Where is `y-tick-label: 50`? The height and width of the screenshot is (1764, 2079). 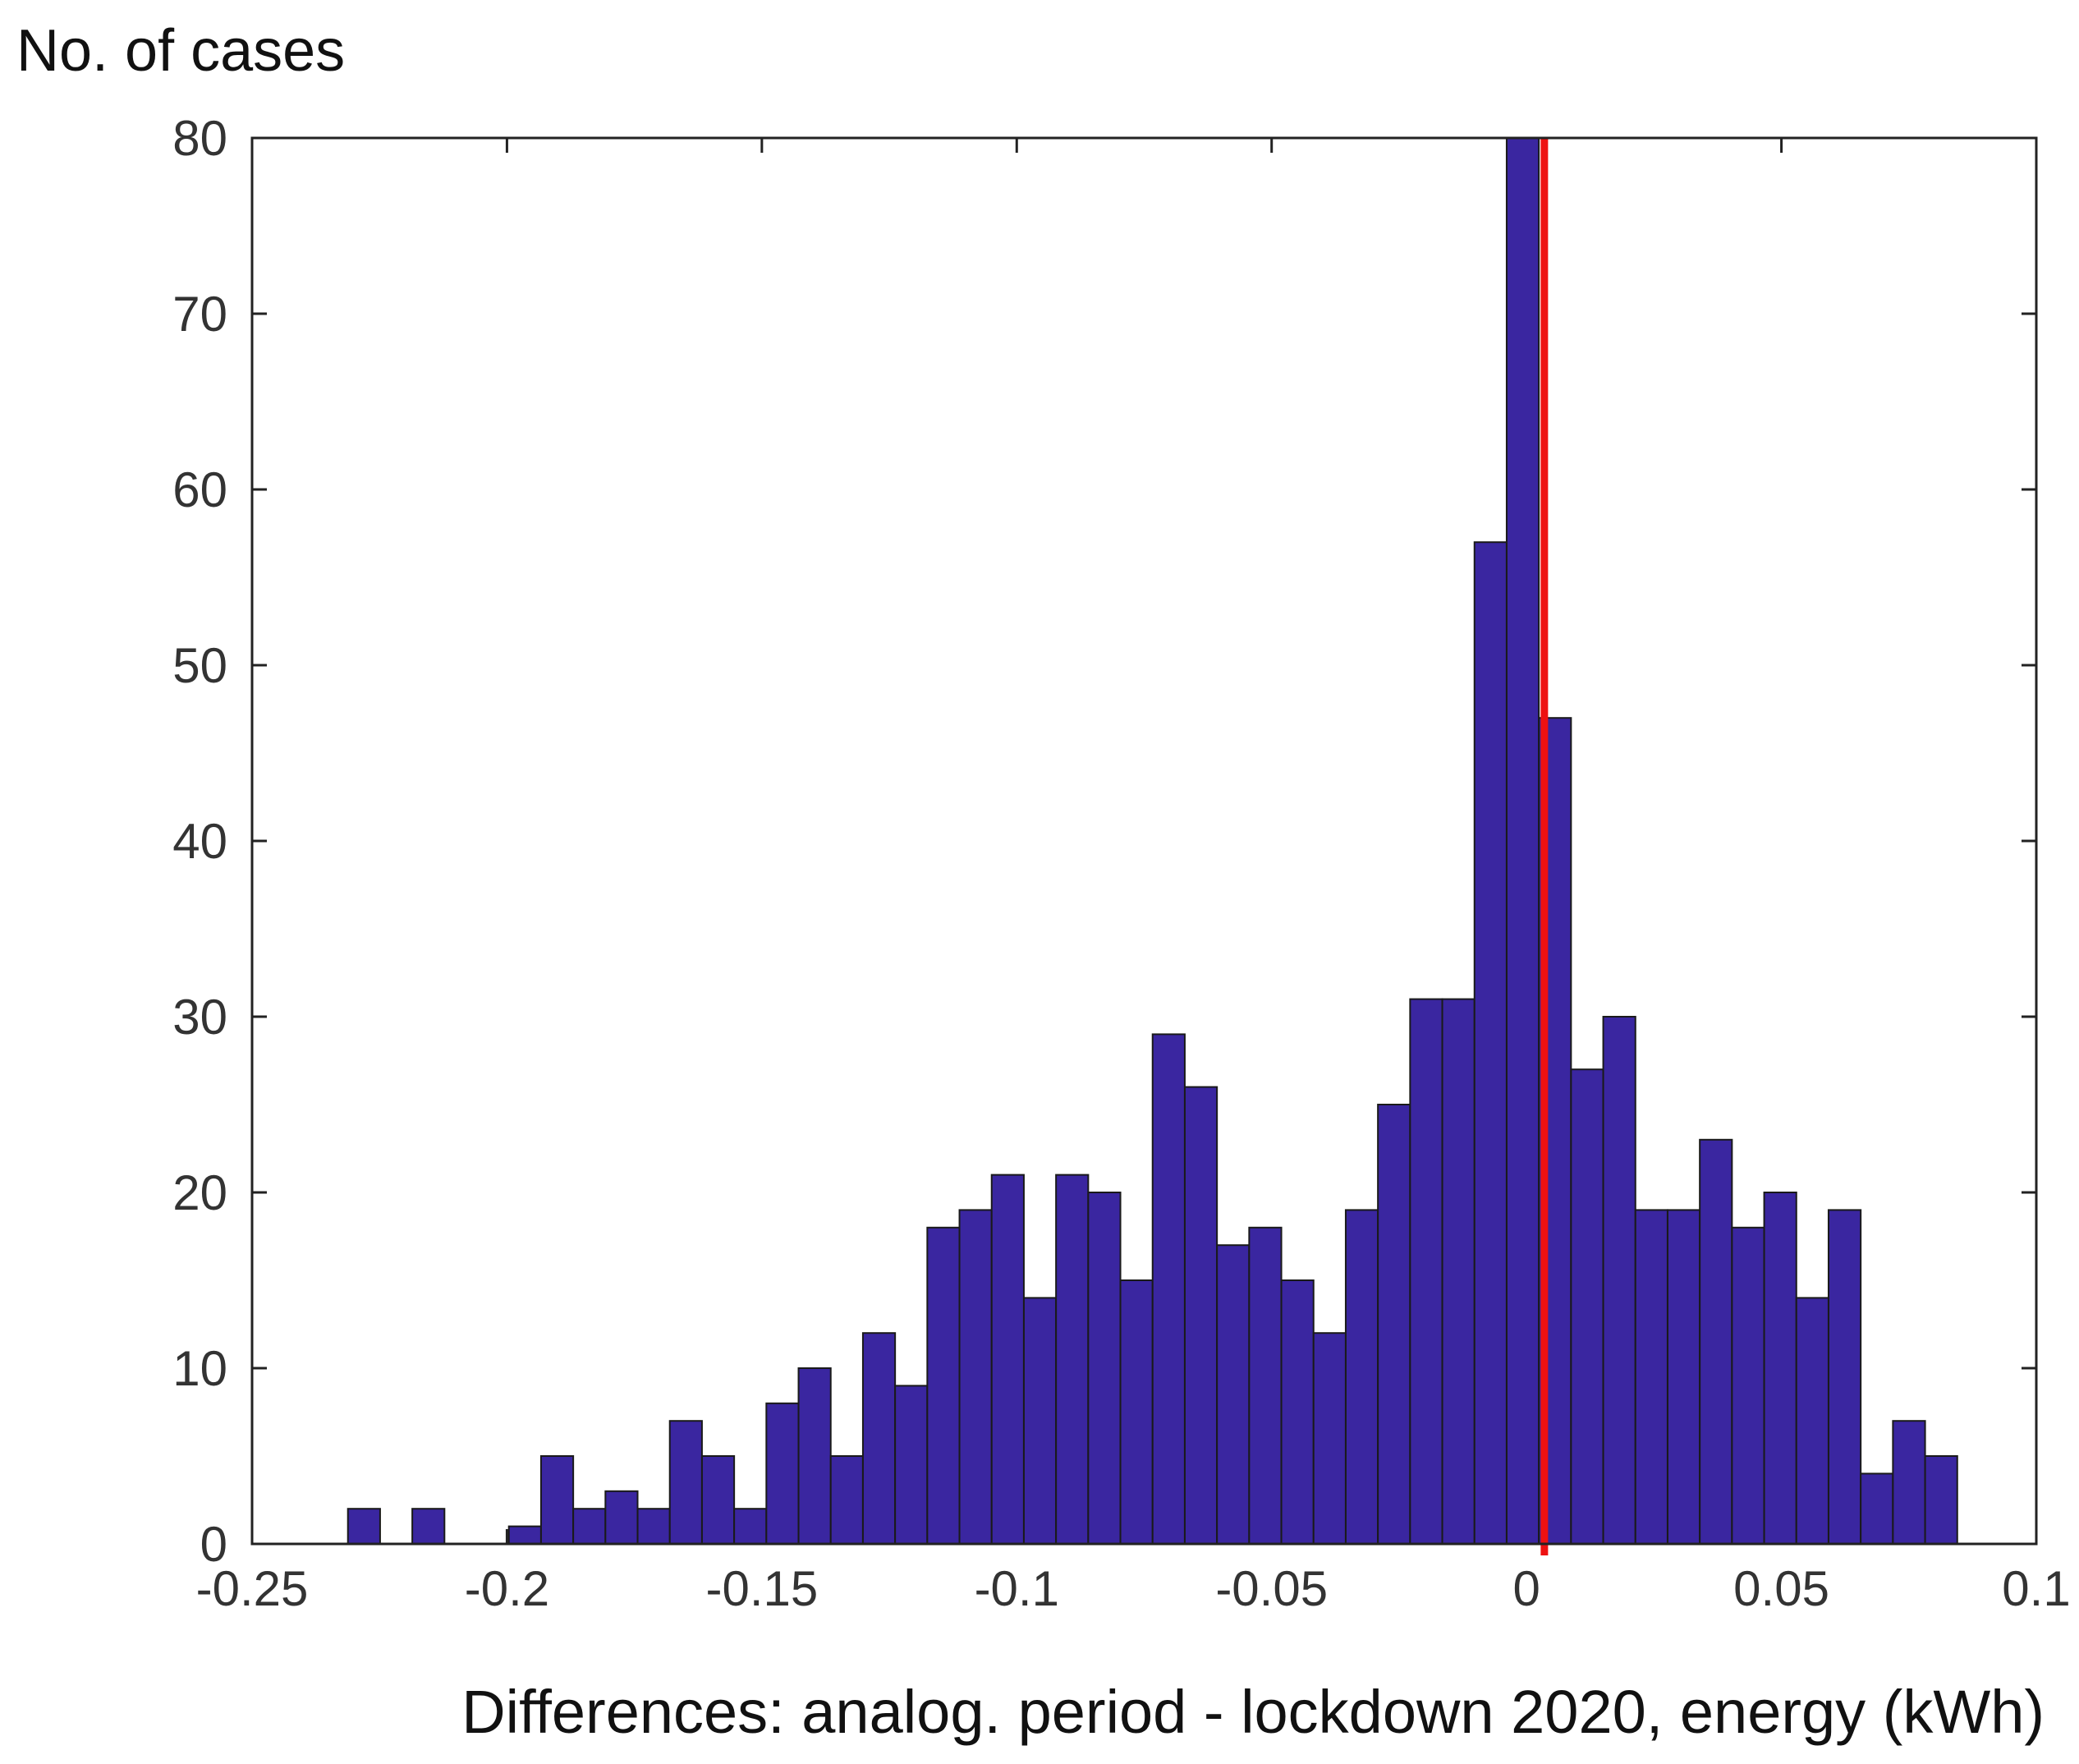
y-tick-label: 50 is located at coordinates (199, 665).